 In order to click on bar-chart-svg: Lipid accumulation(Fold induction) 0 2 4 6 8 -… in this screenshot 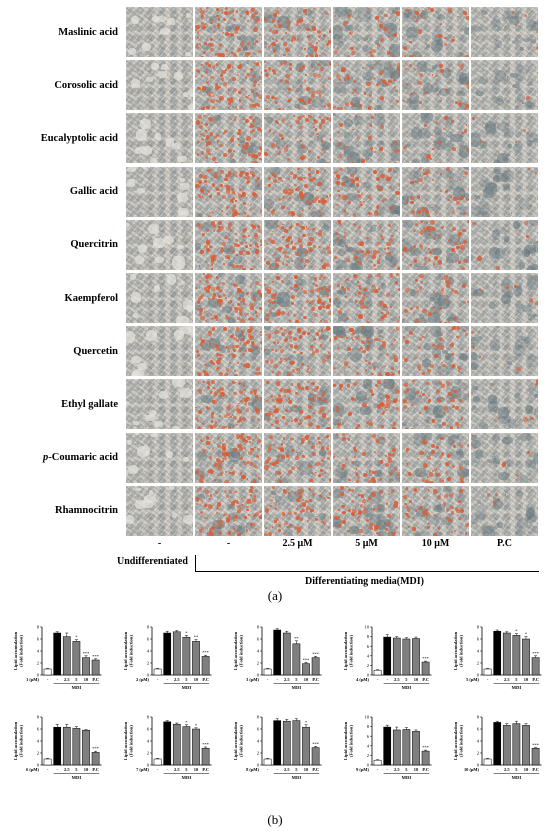, I will do `click(497, 657)`.